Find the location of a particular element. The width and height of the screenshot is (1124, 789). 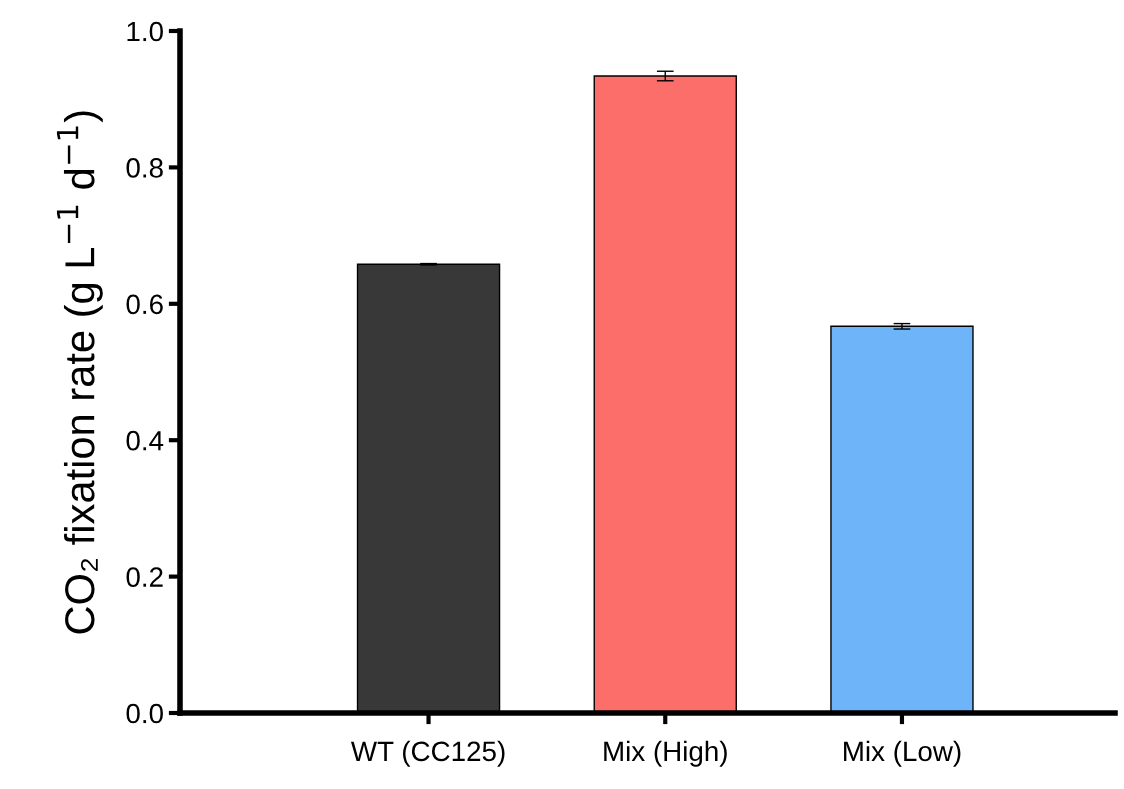

x-tick-label: Mix (High) is located at coordinates (665, 753).